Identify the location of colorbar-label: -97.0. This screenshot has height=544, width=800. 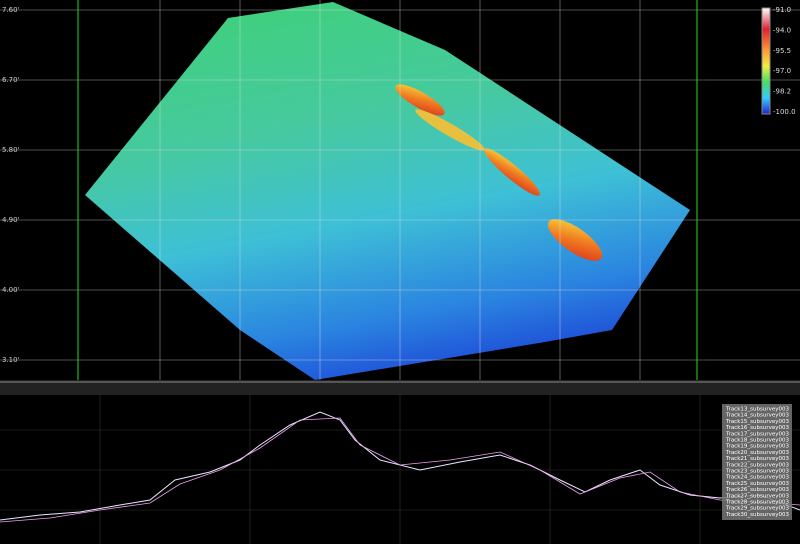
(782, 71).